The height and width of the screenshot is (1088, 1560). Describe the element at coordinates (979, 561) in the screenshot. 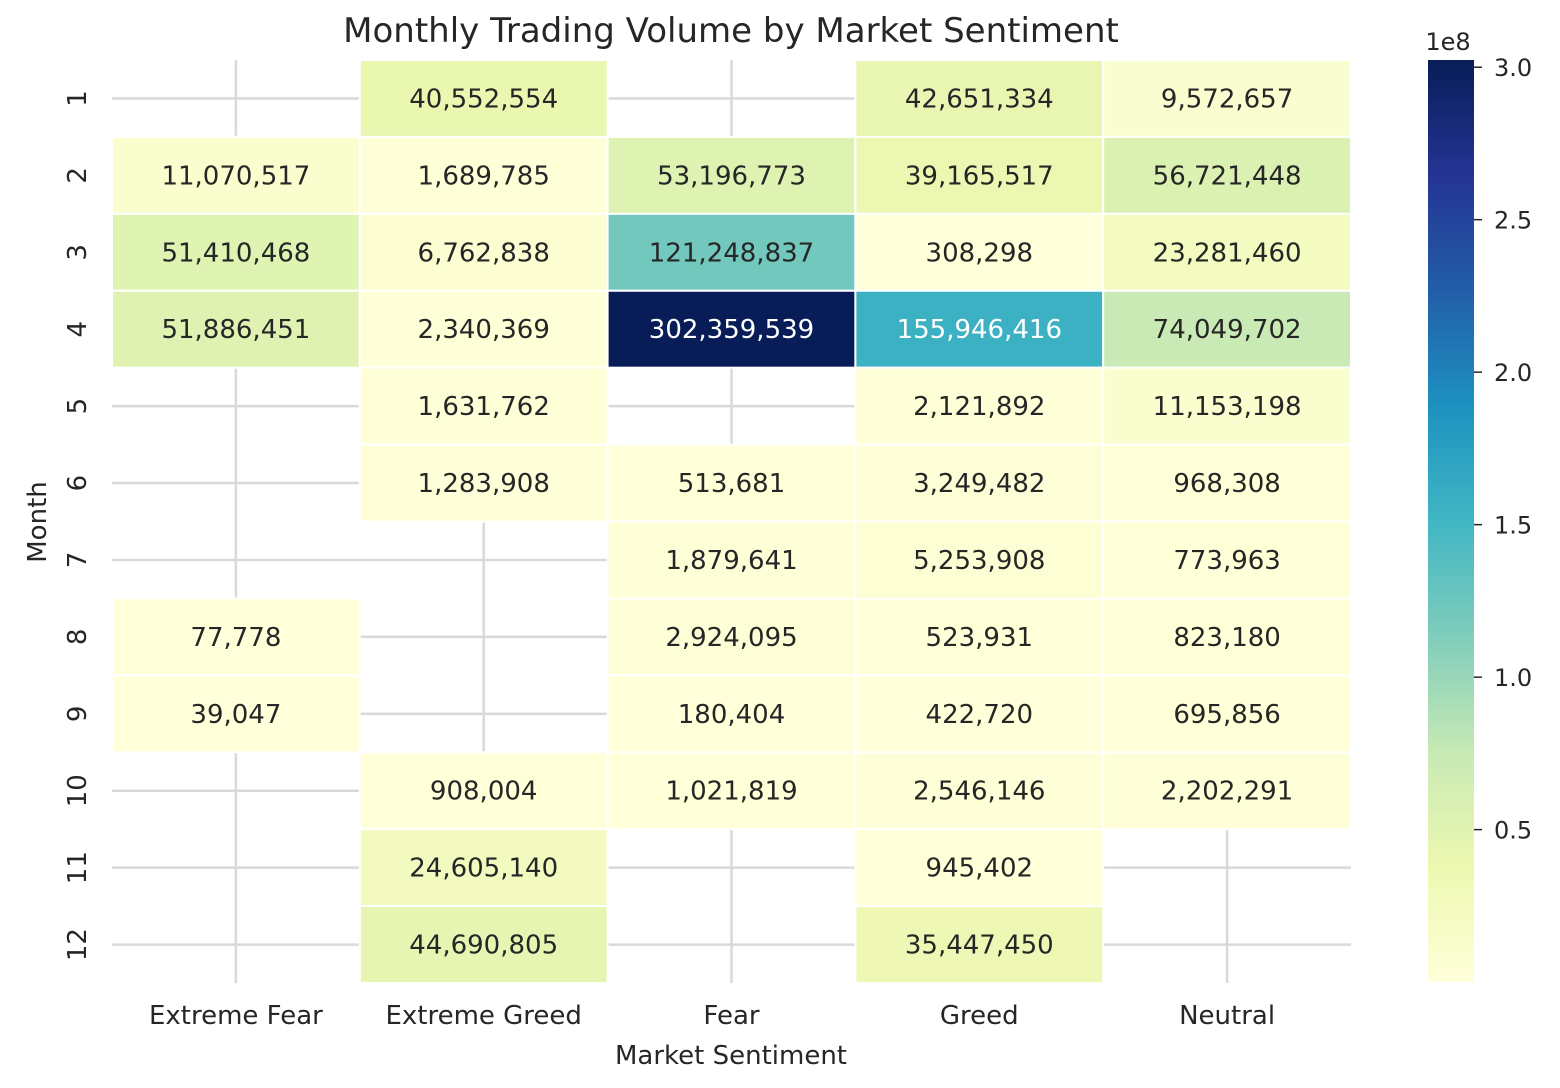

I see `cell-value-label: 5,253,908` at that location.